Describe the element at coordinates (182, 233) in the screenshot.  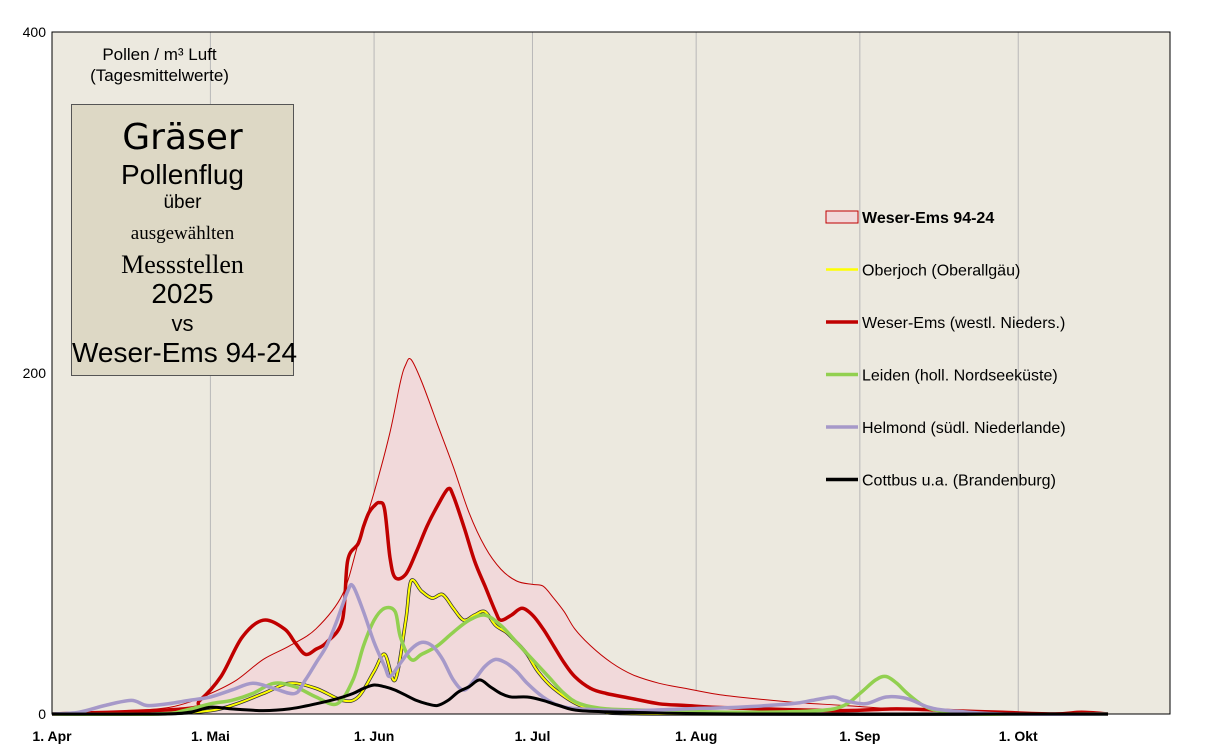
I see `title-line-4: ausgewählten` at that location.